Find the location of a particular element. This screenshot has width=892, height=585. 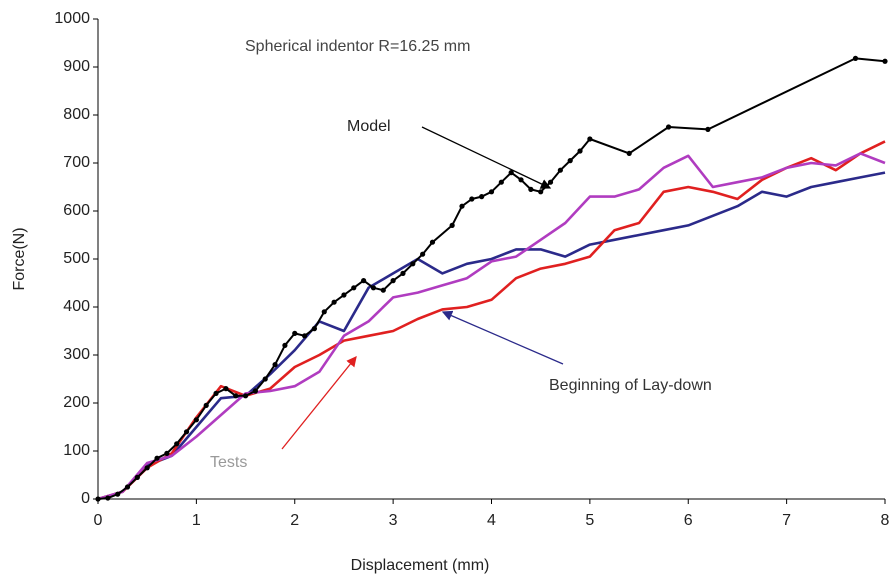

annotation: Tests is located at coordinates (228, 462).